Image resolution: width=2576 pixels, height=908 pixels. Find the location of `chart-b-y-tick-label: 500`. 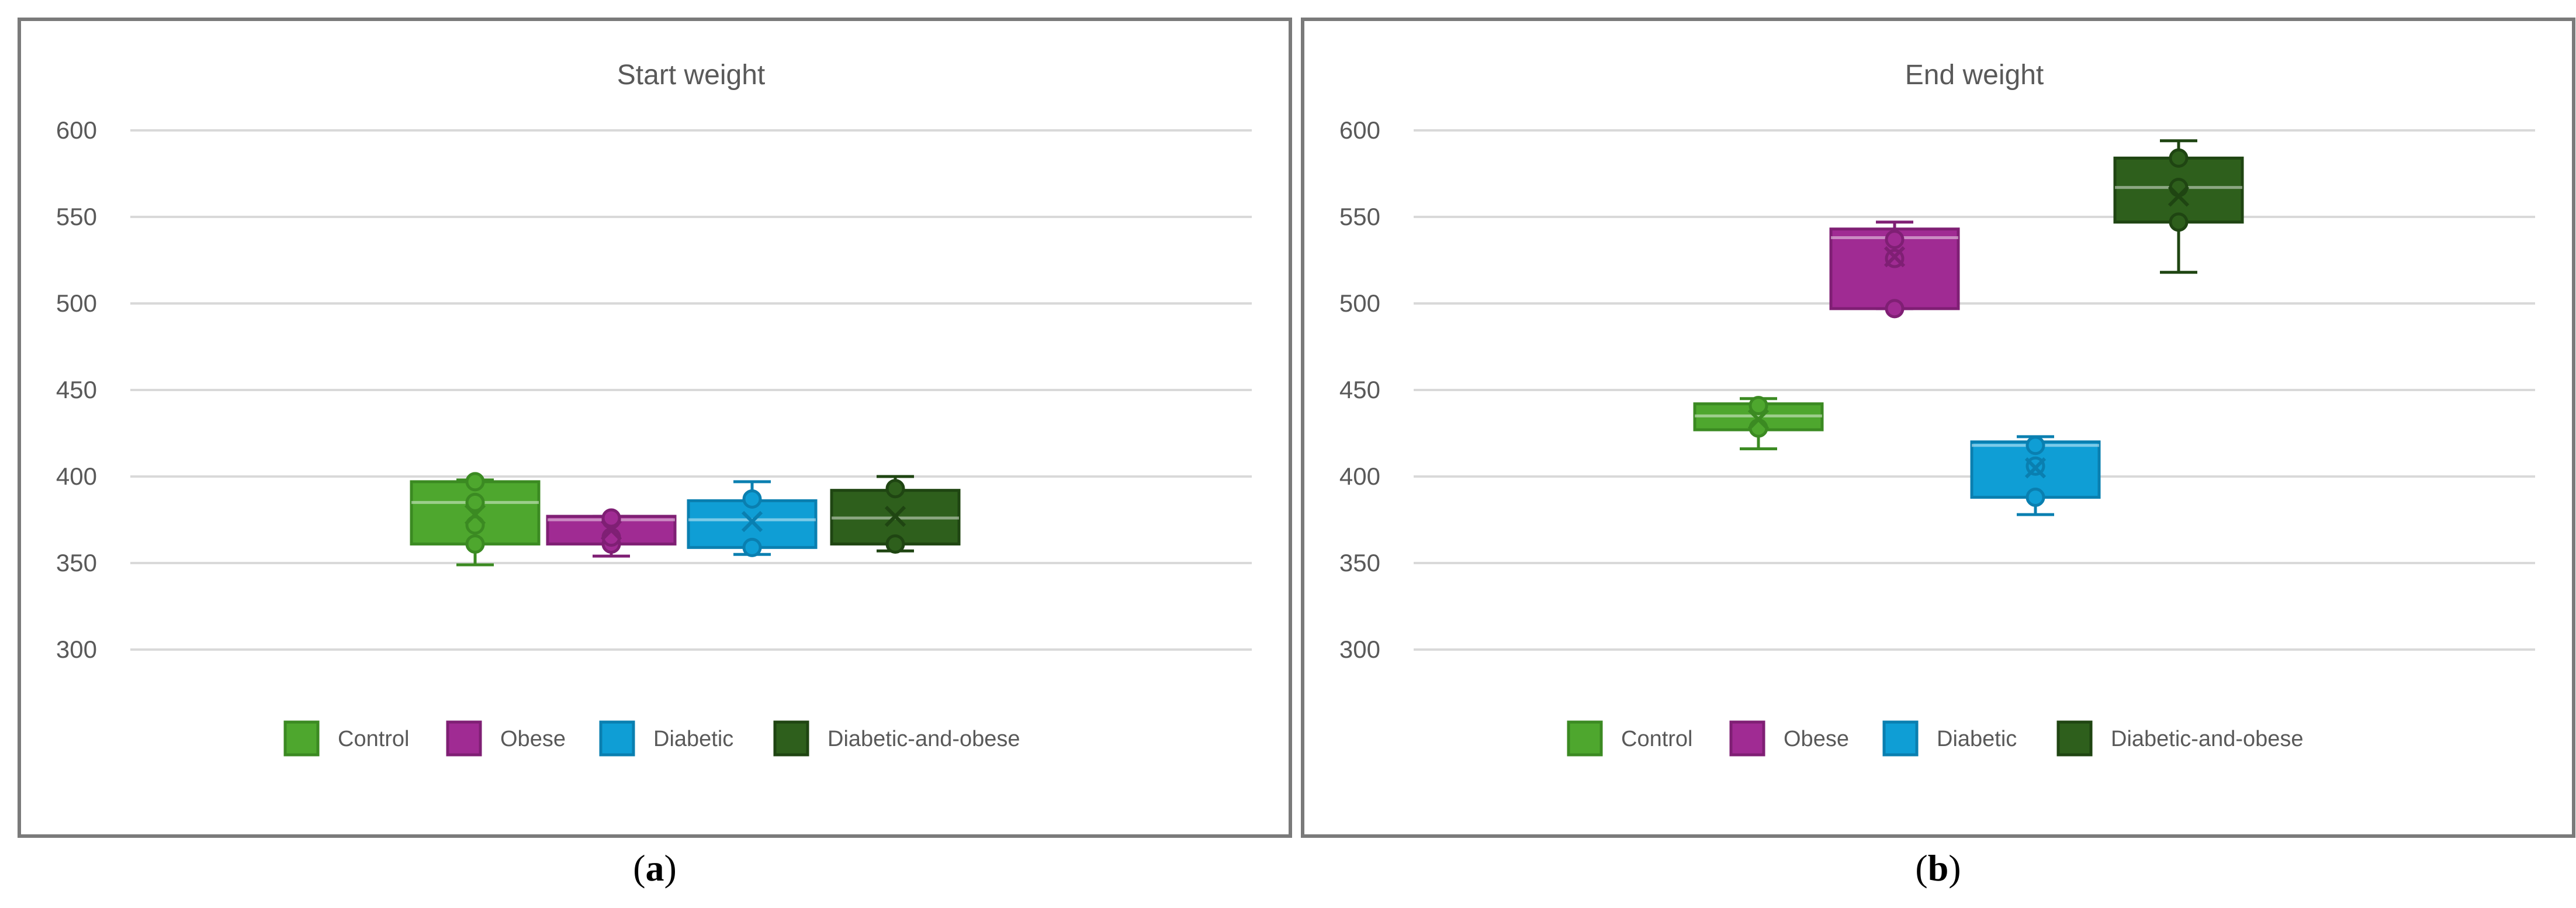

chart-b-y-tick-label: 500 is located at coordinates (1359, 303).